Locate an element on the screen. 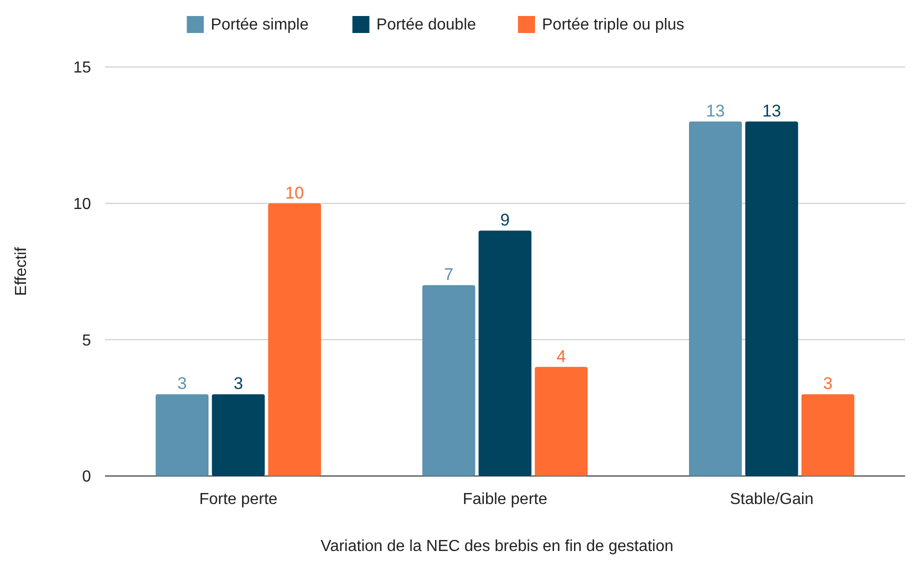 The image size is (922, 561). y-tick-label: 0 is located at coordinates (87, 477).